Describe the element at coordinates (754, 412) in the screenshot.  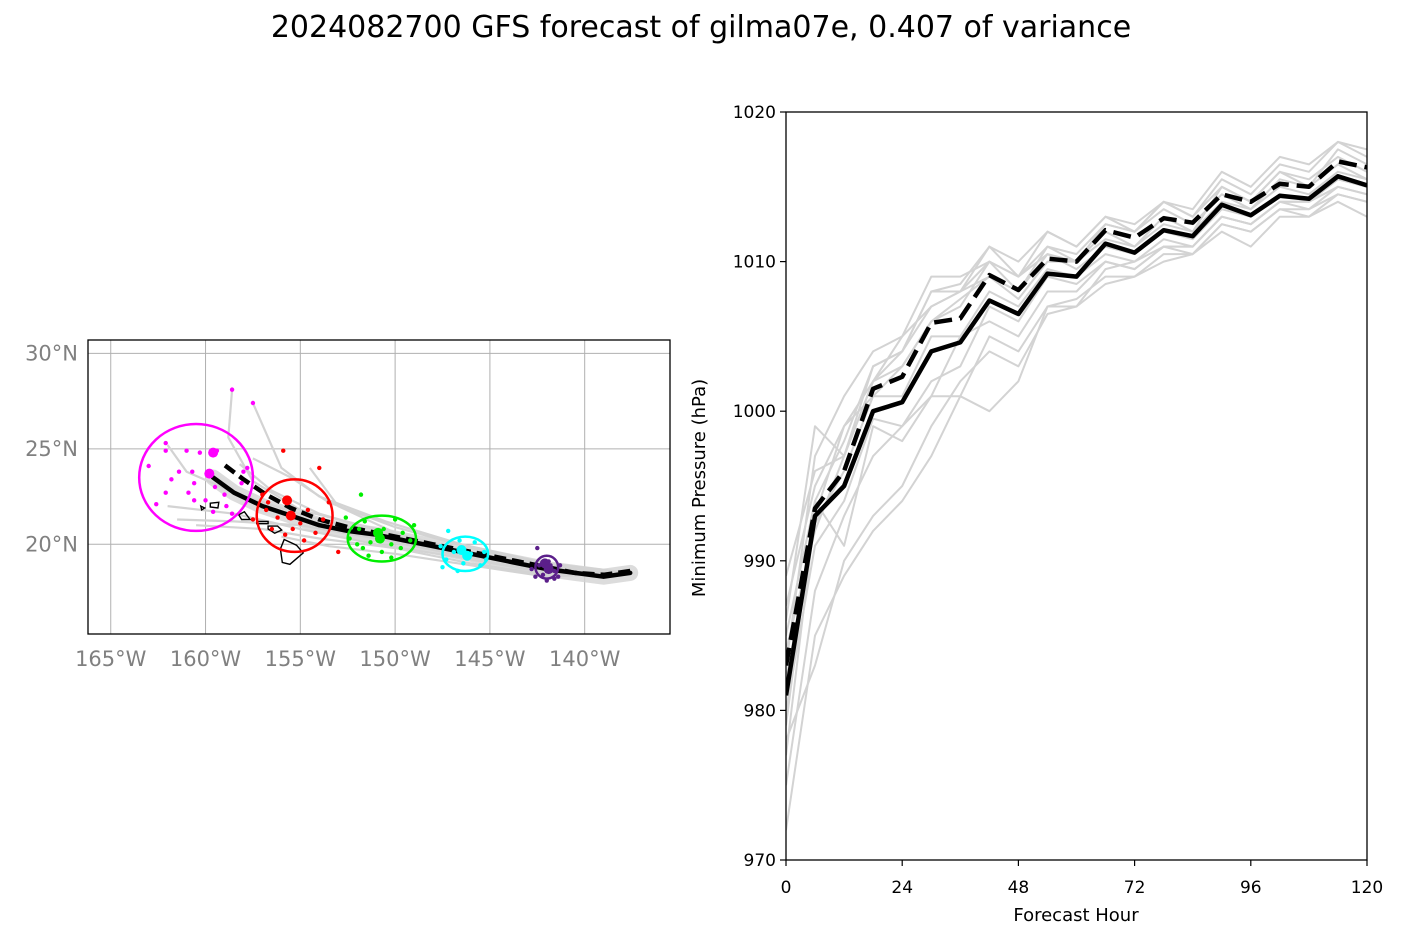
I see `y-tick-label: 1000` at that location.